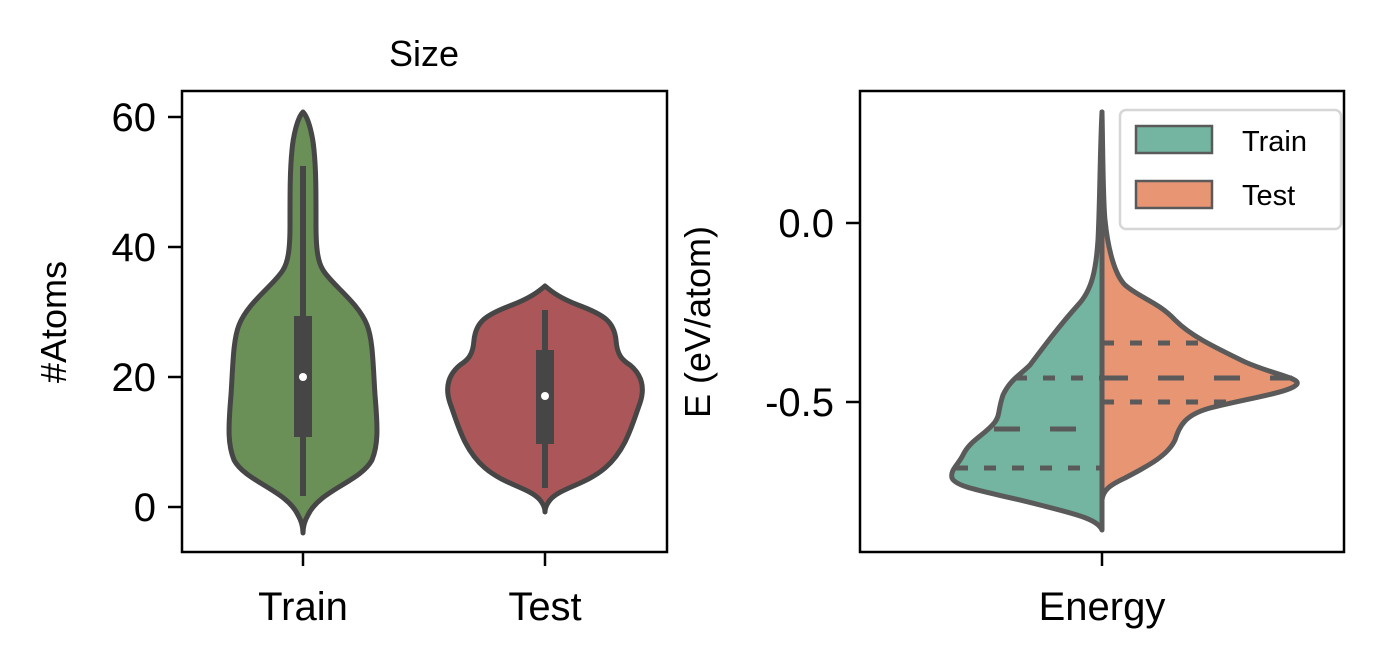 The width and height of the screenshot is (1374, 662). I want to click on median-train, so click(303, 377).